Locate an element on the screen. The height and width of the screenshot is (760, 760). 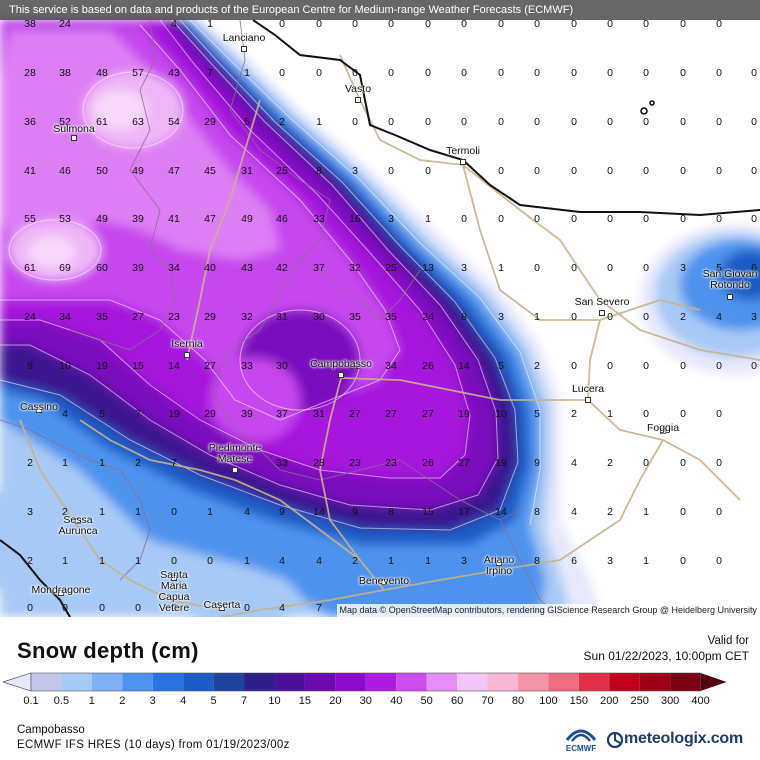
colorbar-tick-label: 30 is located at coordinates (365, 701).